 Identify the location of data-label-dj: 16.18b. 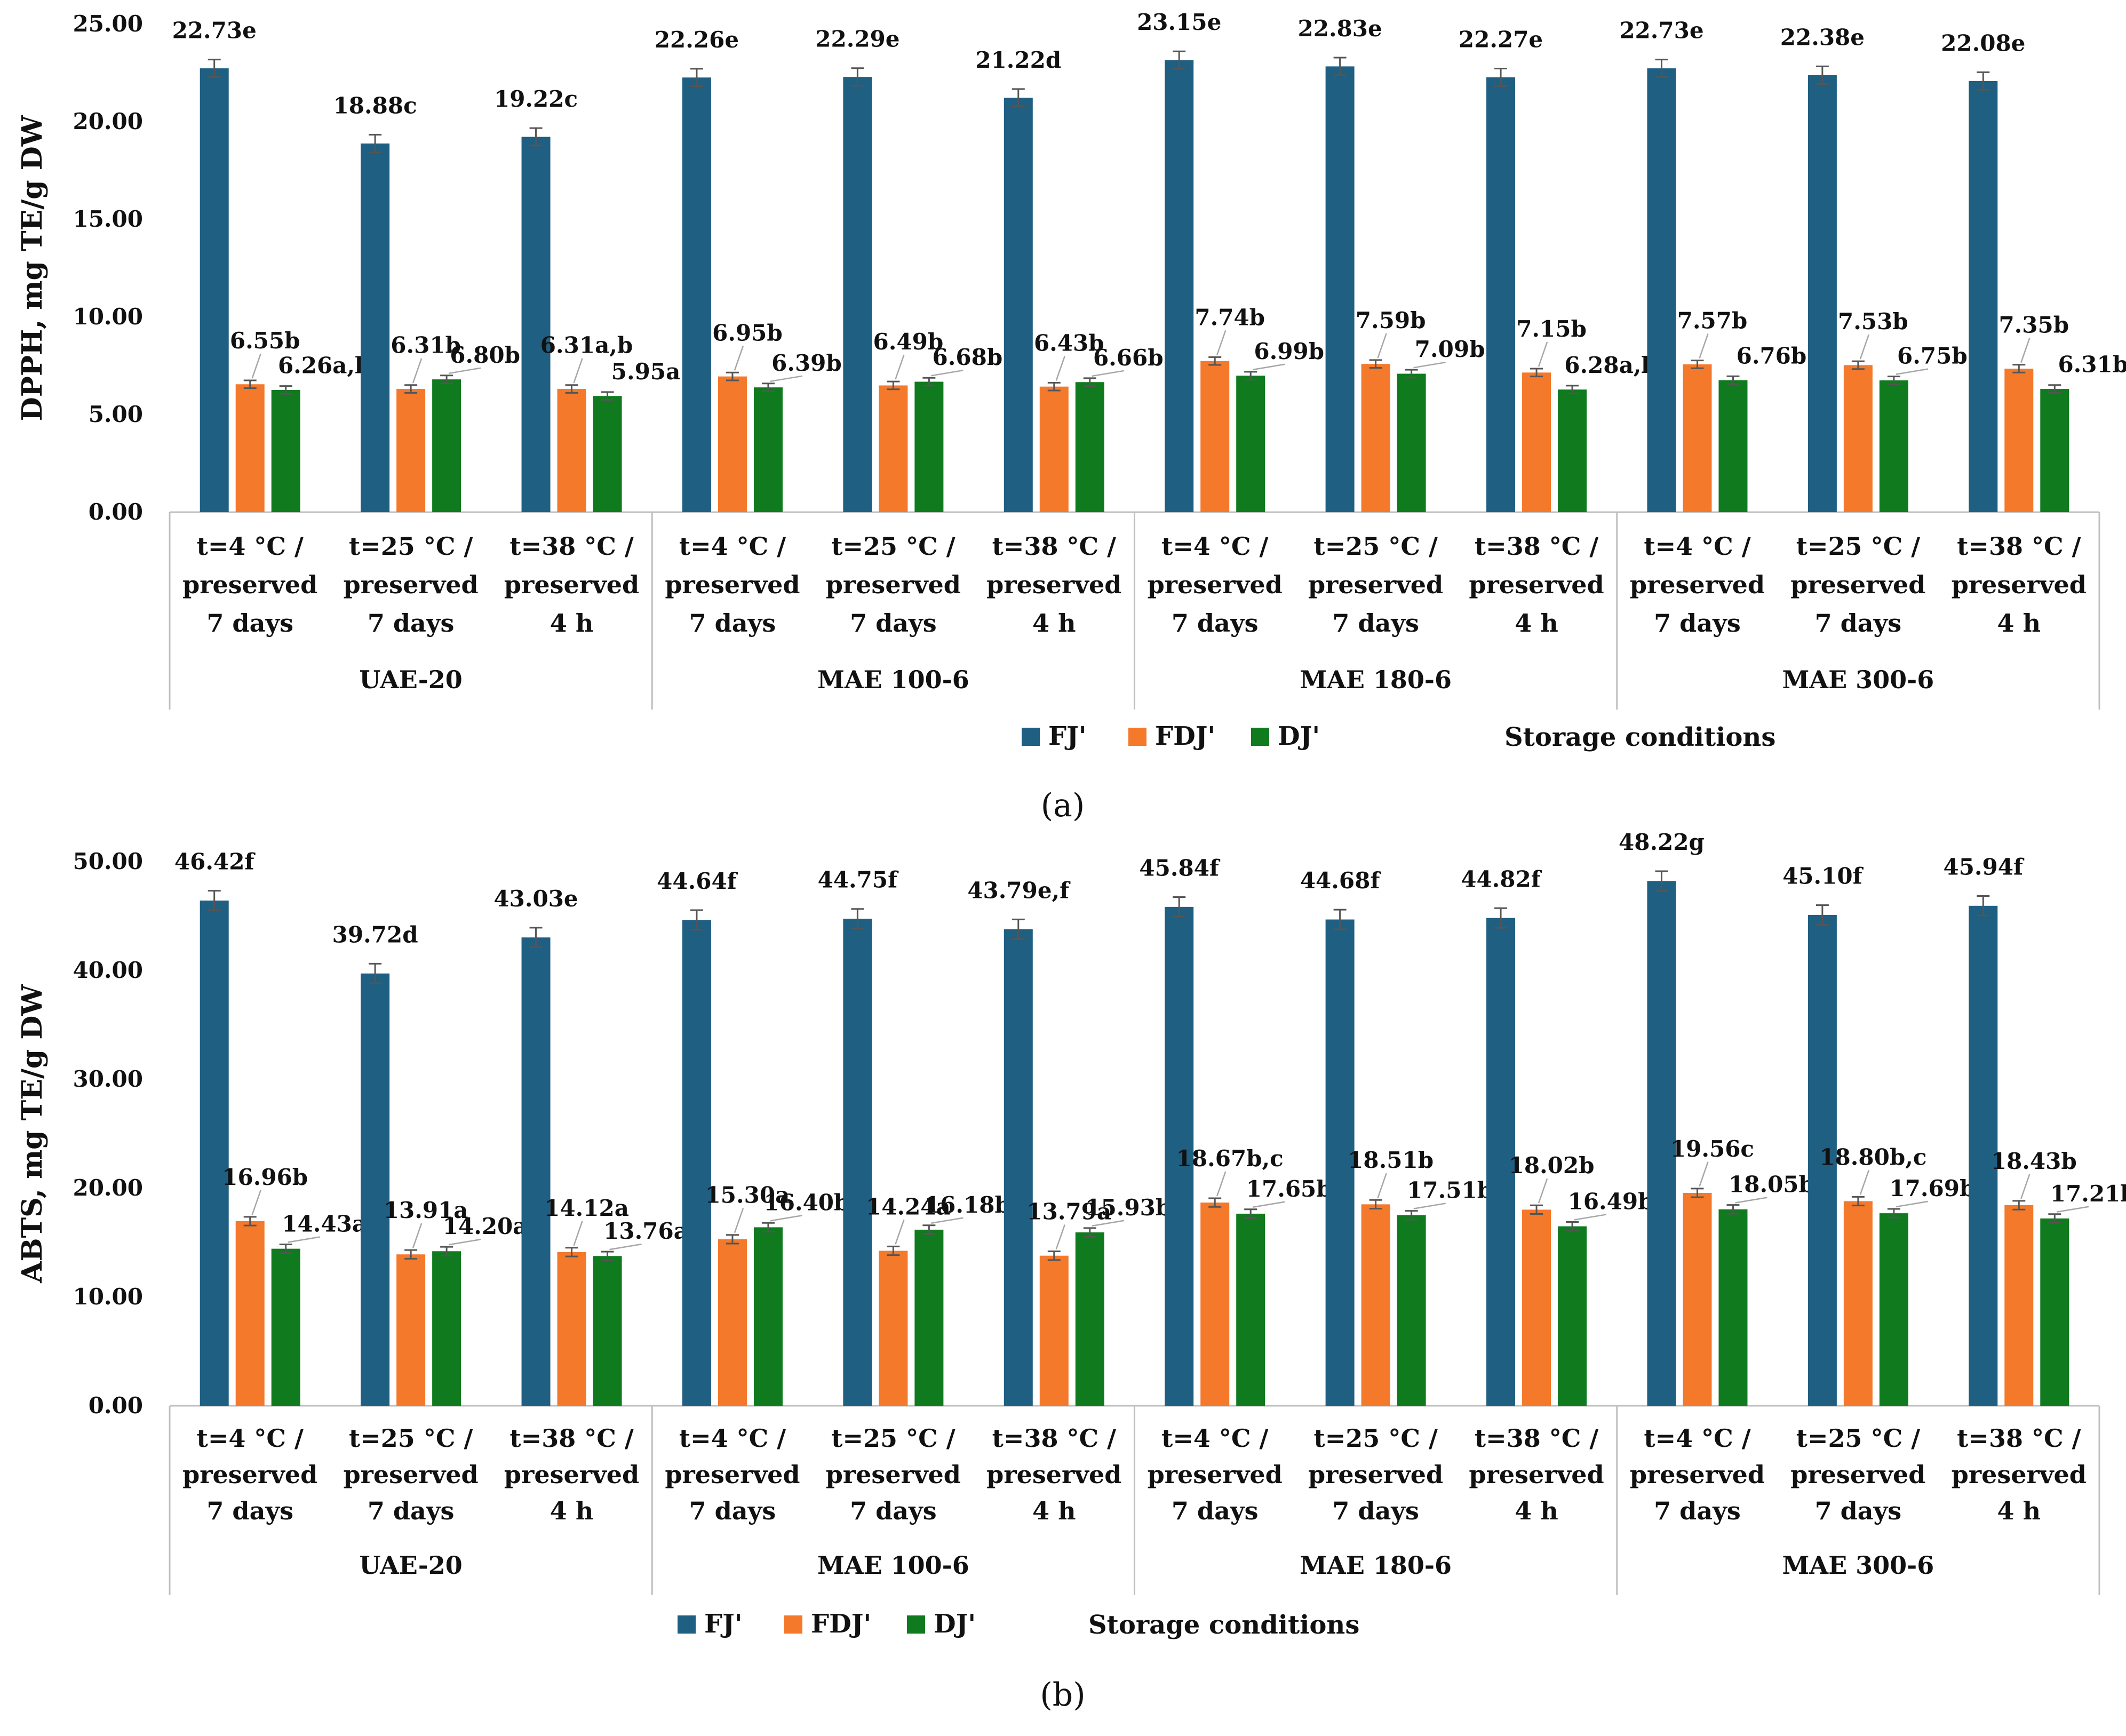
(968, 1205).